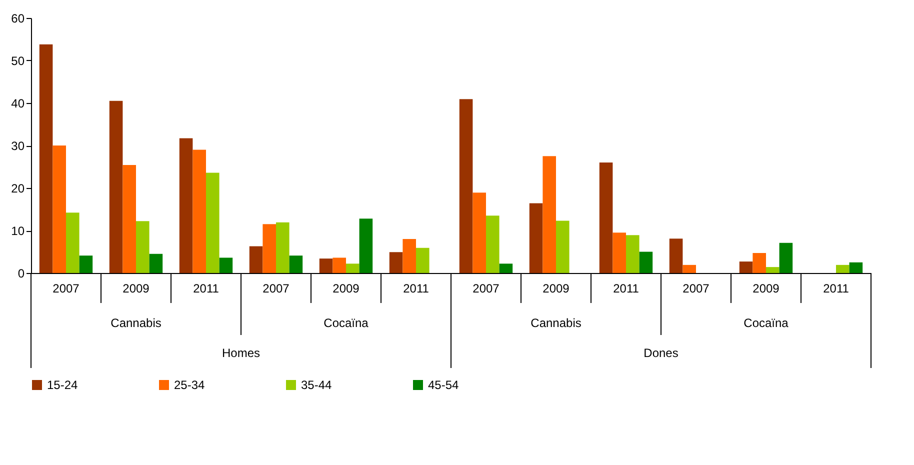  What do you see at coordinates (316, 385) in the screenshot?
I see `legend-label: 35-44` at bounding box center [316, 385].